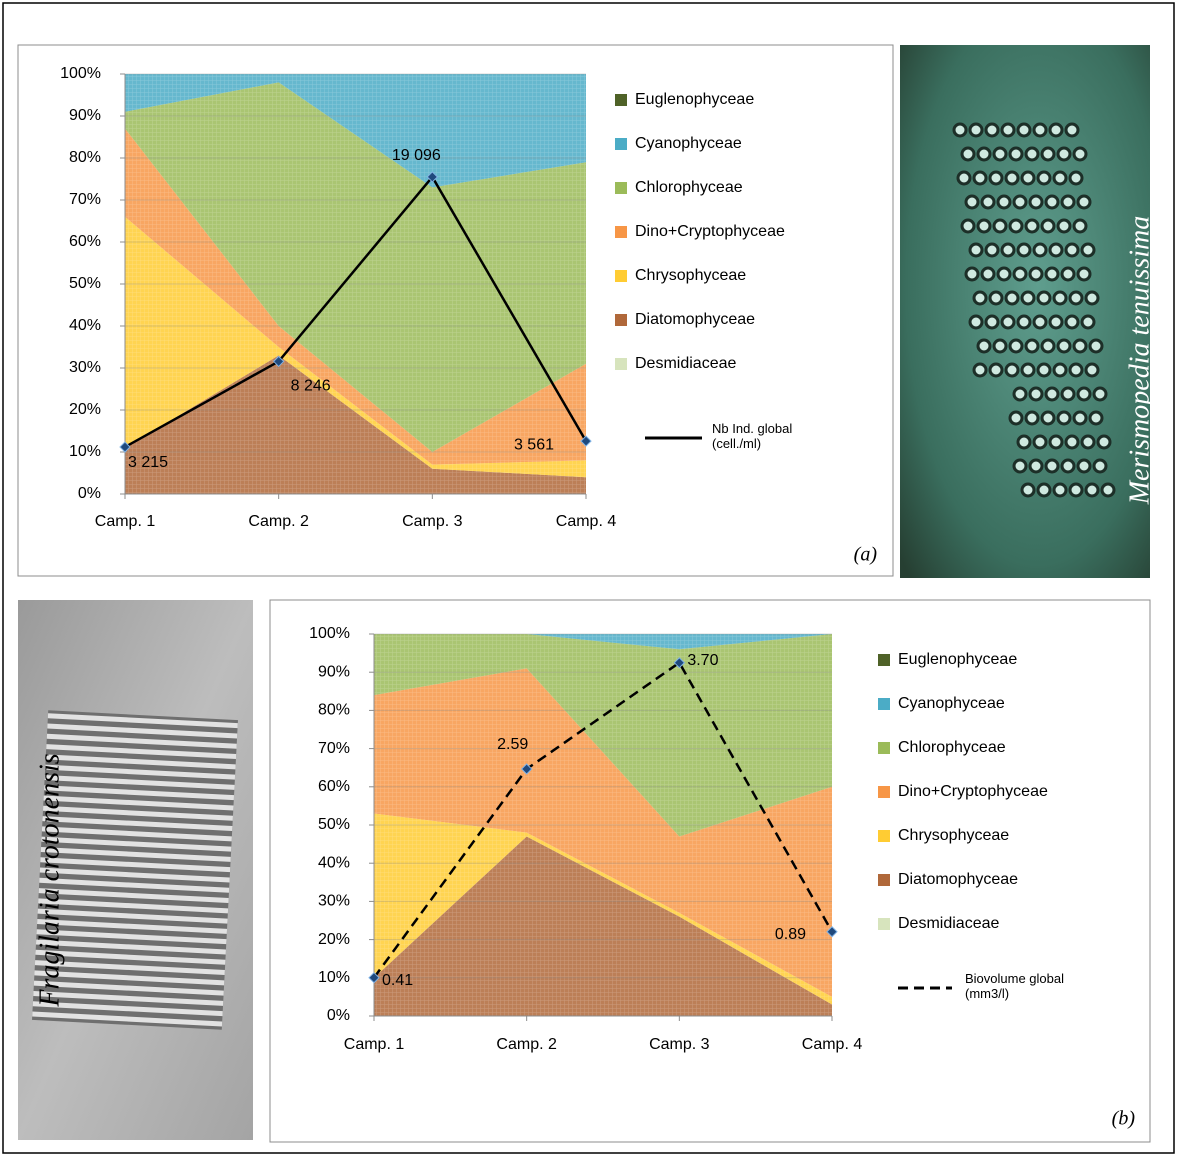 The height and width of the screenshot is (1157, 1179). Describe the element at coordinates (432, 521) in the screenshot. I see `x-tick-label: Camp. 3` at that location.